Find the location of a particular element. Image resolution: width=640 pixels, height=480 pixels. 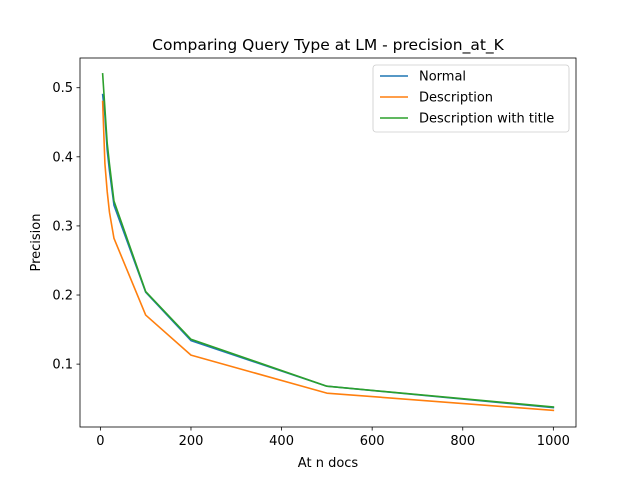

legend-label: Normal is located at coordinates (442, 77).